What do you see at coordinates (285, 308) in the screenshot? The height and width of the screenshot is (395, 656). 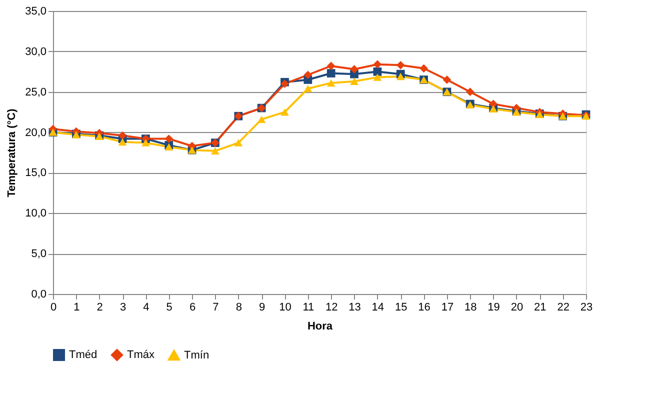 I see `x-tick-label: 10` at bounding box center [285, 308].